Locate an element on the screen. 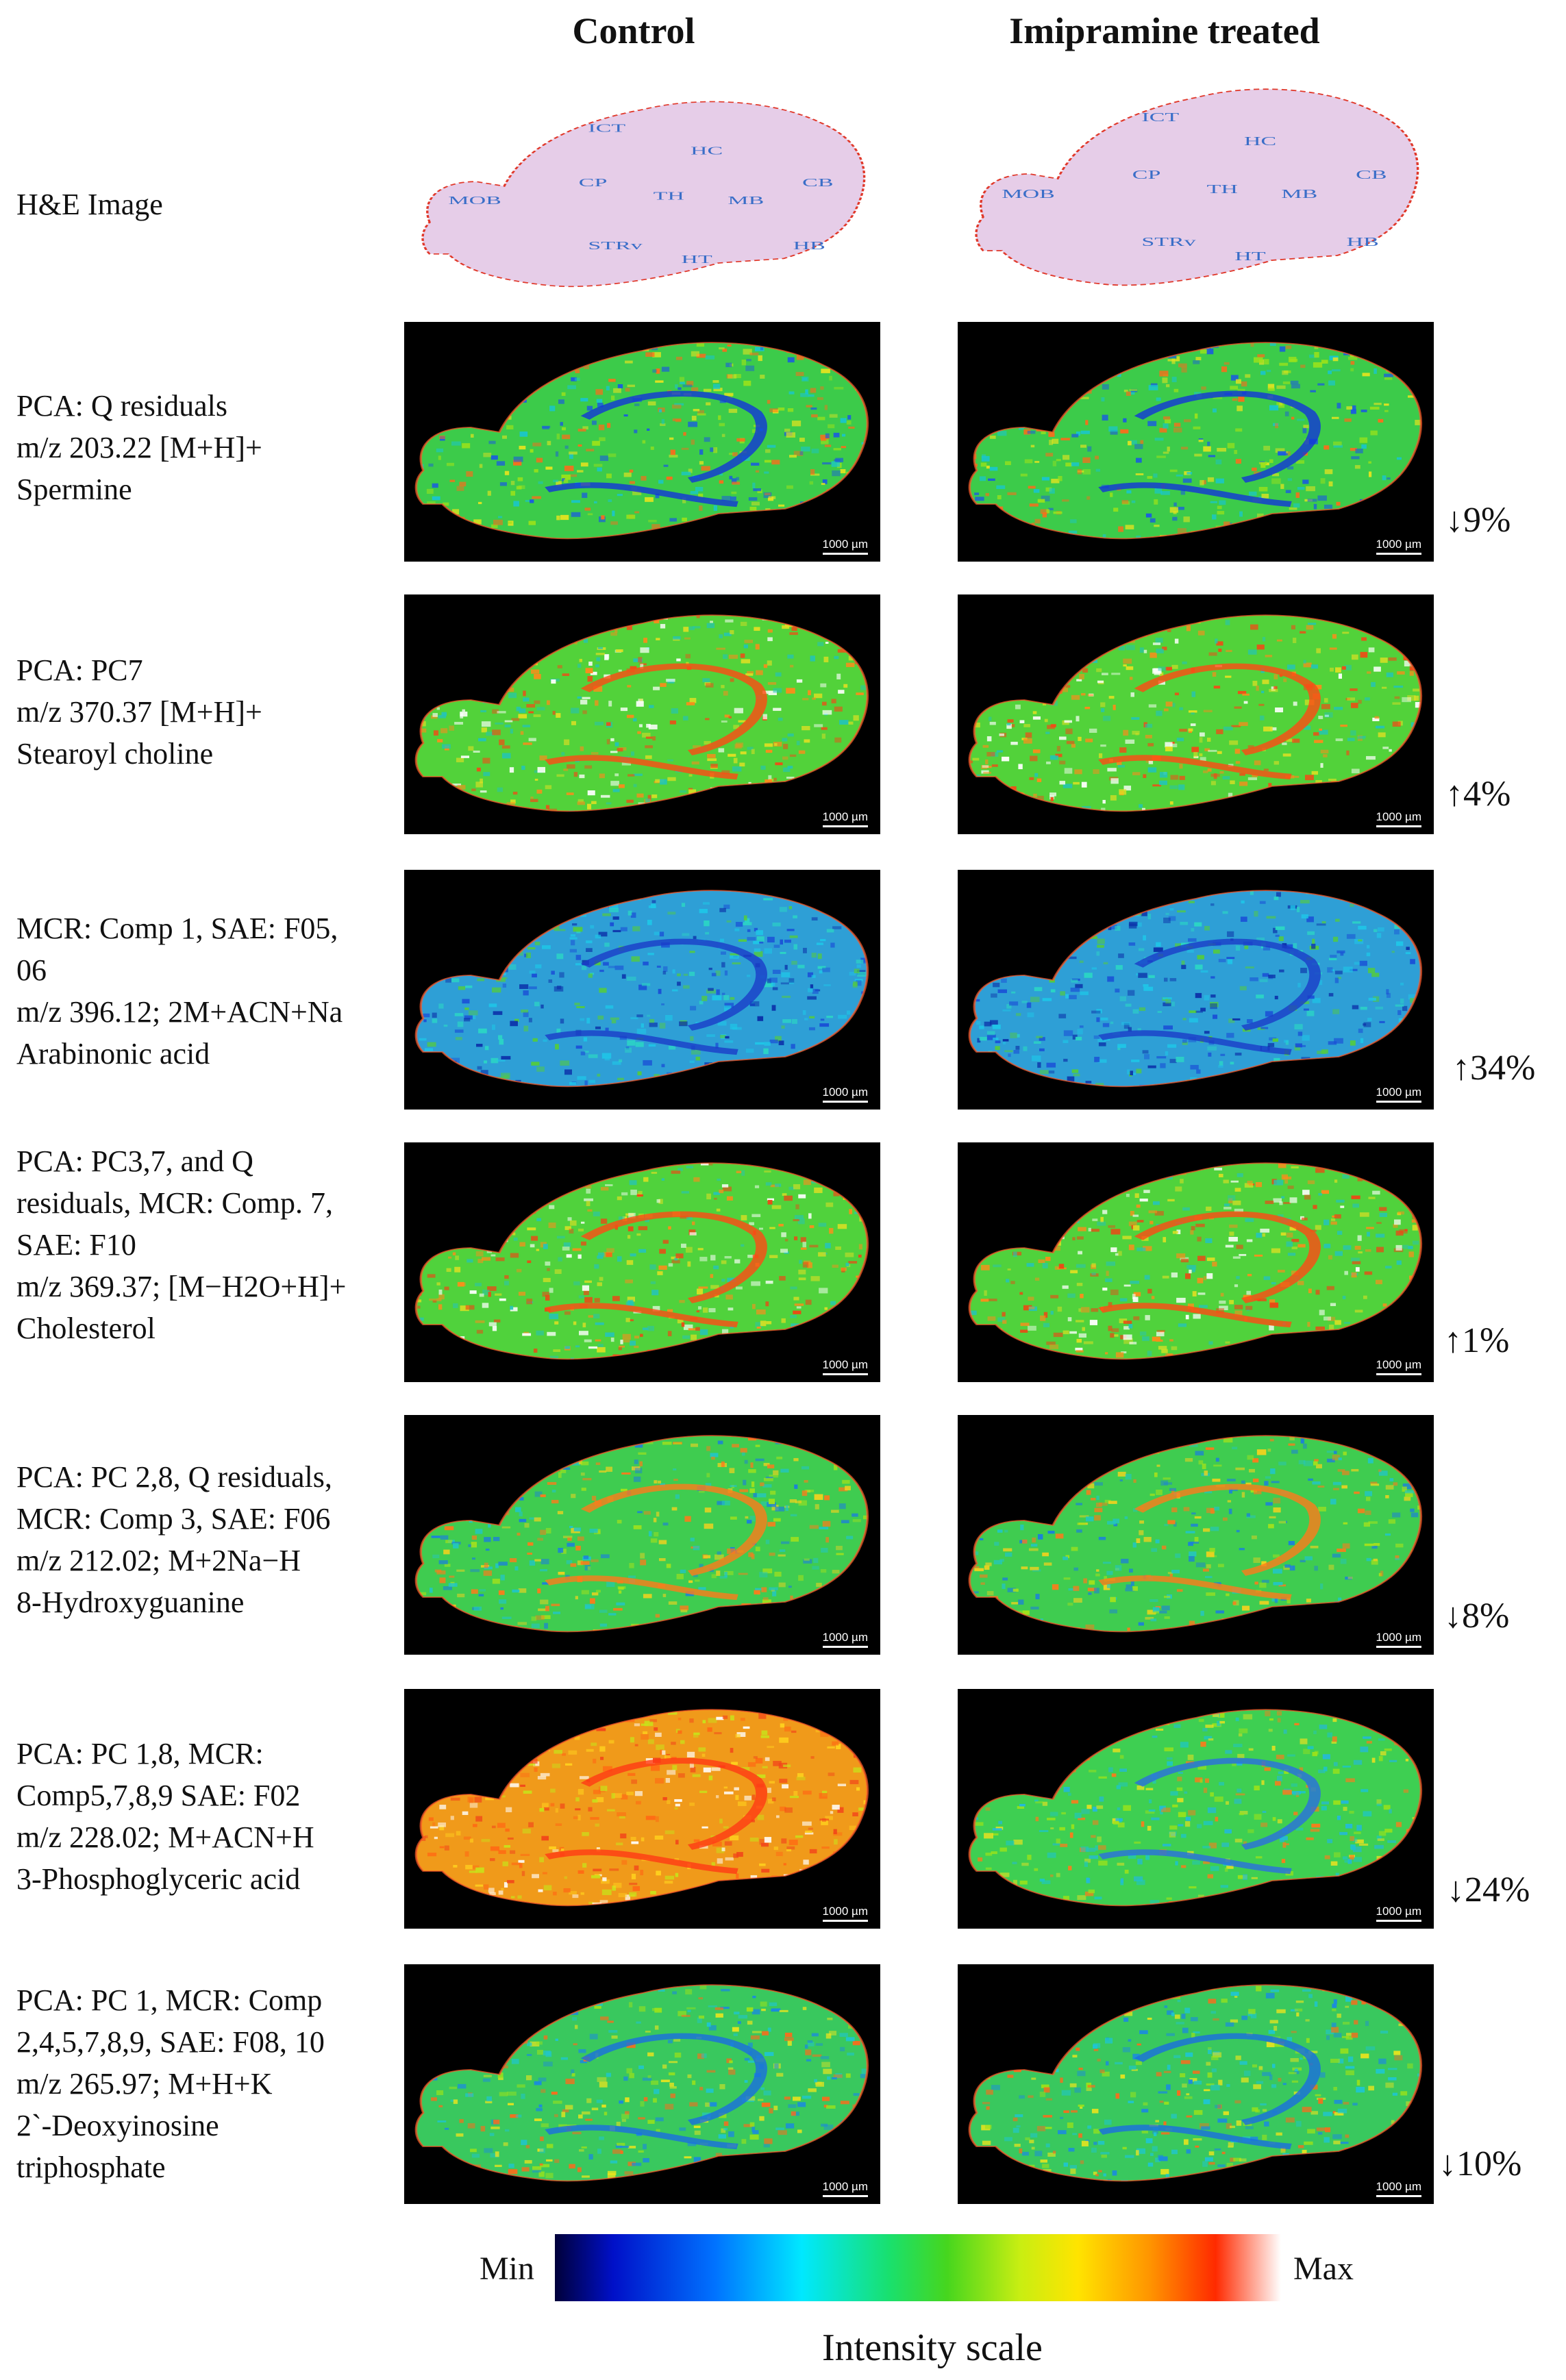  row-label-line: m/z 203.22 [M+H]+ is located at coordinates (139, 447).